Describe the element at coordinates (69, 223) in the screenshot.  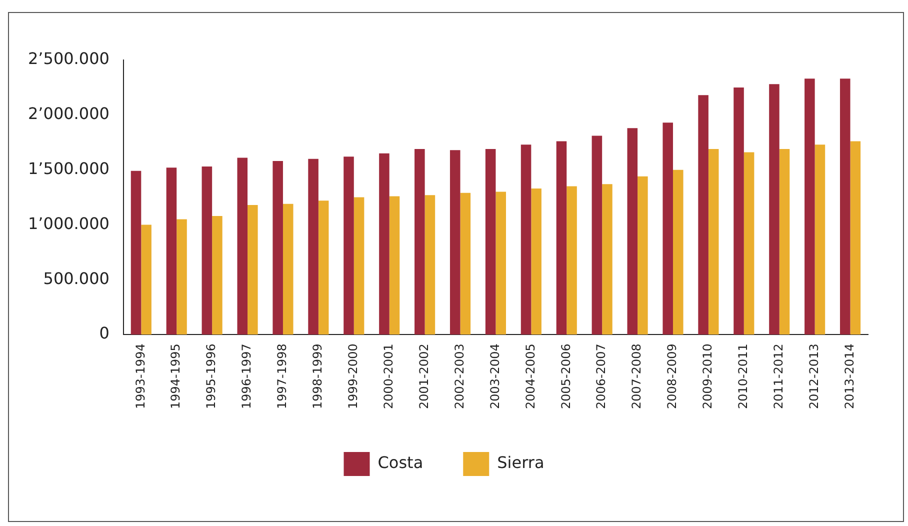
I see `y-tick-label: 1’000.000` at that location.